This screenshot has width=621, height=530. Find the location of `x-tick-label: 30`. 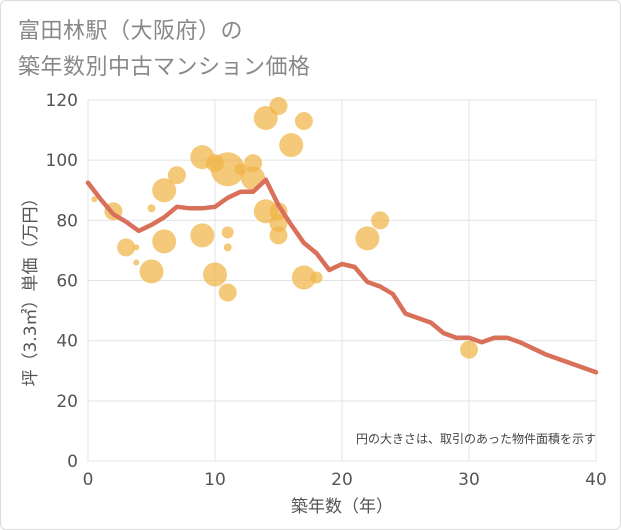

x-tick-label: 30 is located at coordinates (469, 480).